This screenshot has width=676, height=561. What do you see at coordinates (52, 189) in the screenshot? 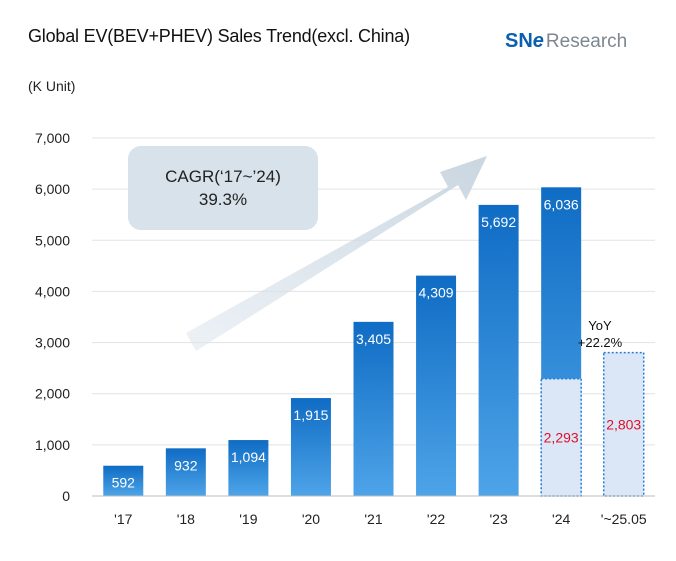
I see `y-tick-label: 6,000` at bounding box center [52, 189].